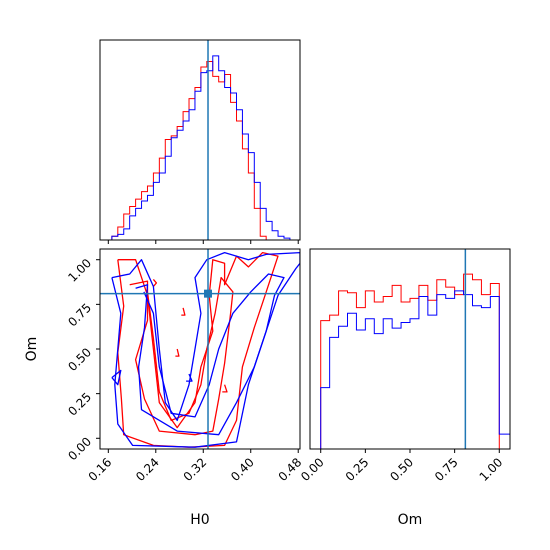  I want to click on joint-x-tick-label: 0.32, so click(195, 469).